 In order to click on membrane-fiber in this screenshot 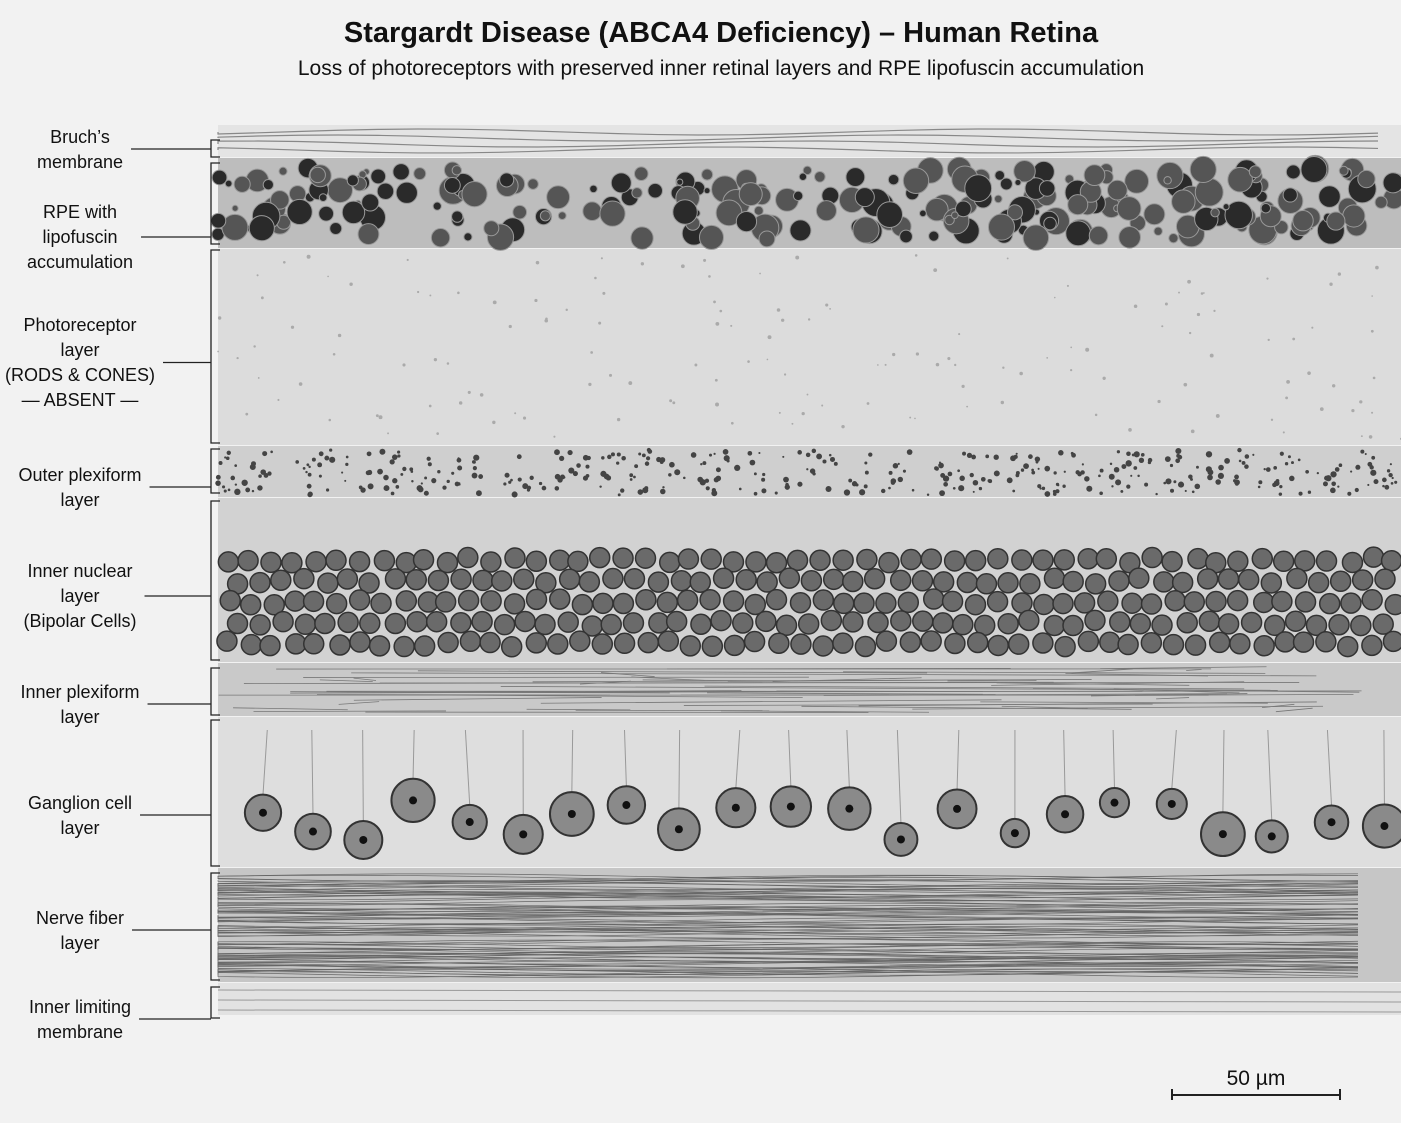, I will do `click(798, 138)`.